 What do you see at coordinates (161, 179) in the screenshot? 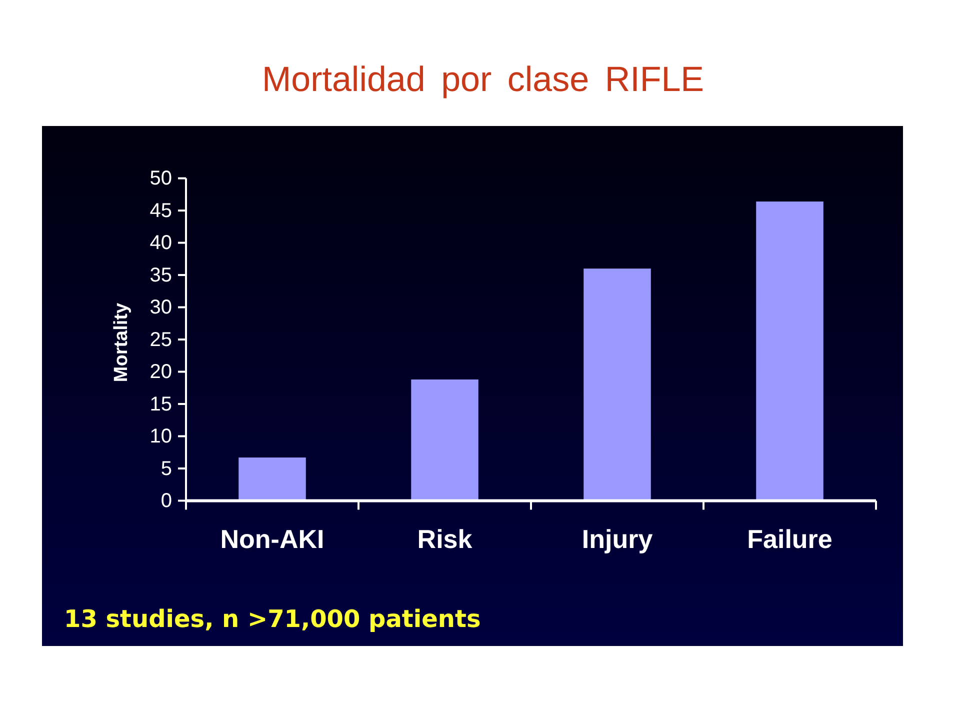
I see `y-tick-label: 50` at bounding box center [161, 179].